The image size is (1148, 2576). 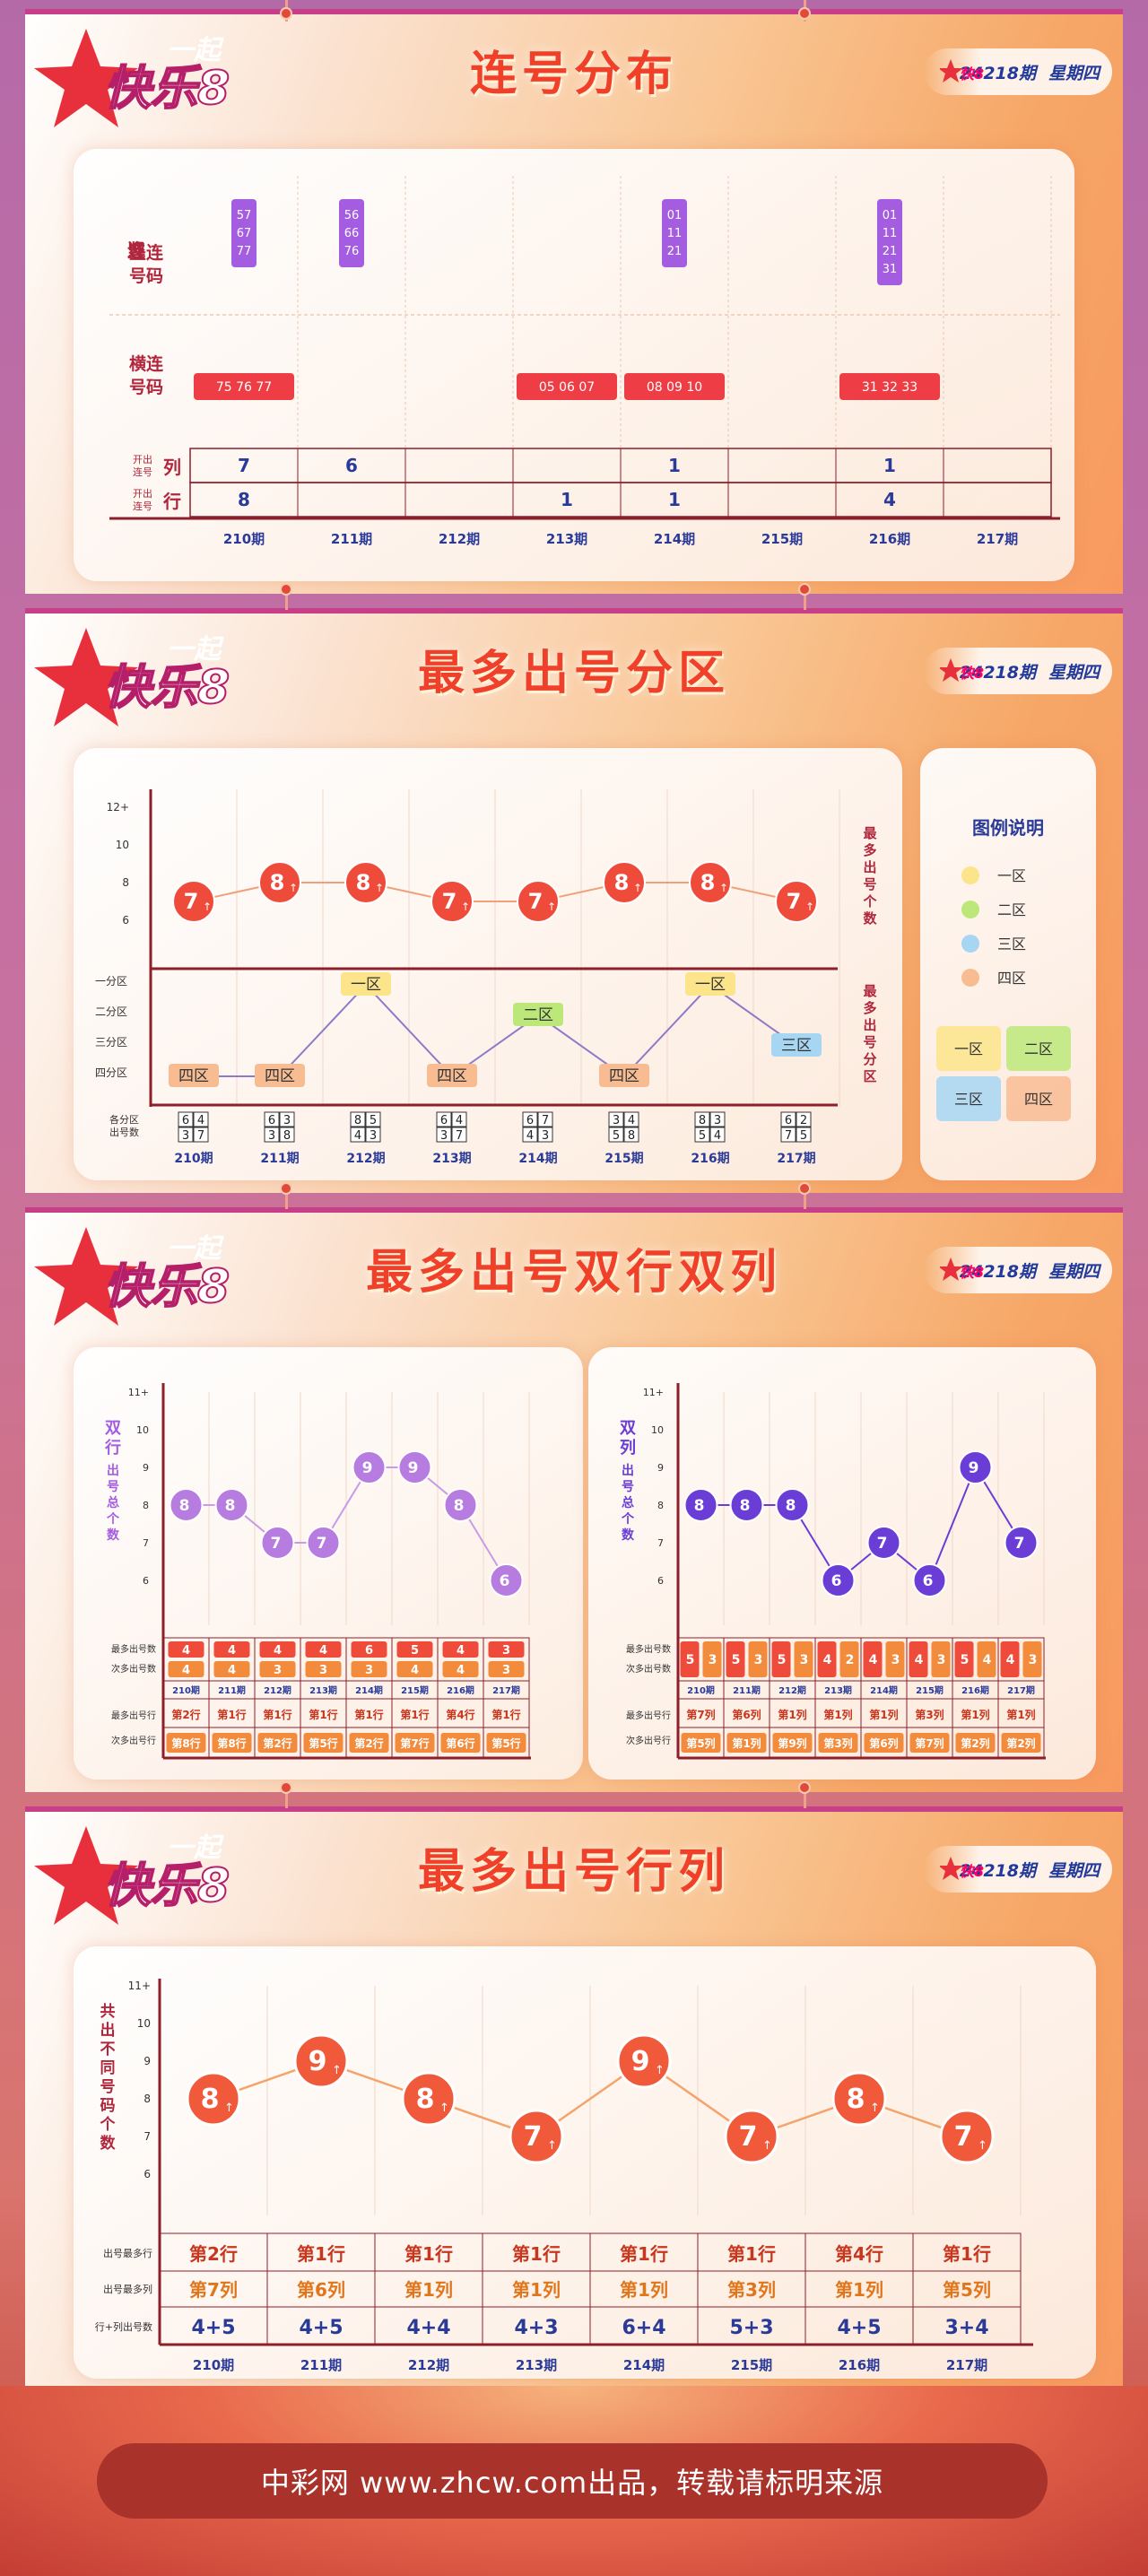 What do you see at coordinates (962, 670) in the screenshot?
I see `happy8-mini-logo-icon: 快8` at bounding box center [962, 670].